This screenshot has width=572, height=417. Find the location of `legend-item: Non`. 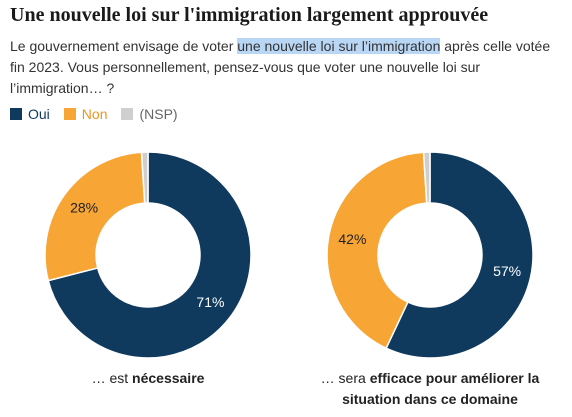

legend-item: Non is located at coordinates (85, 114).